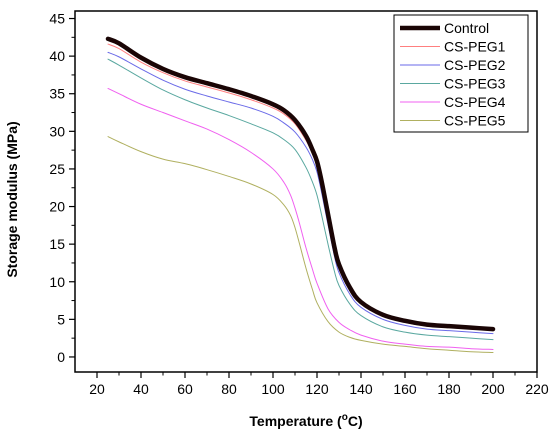 The height and width of the screenshot is (436, 550). What do you see at coordinates (405, 389) in the screenshot?
I see `x-tick-label: 160` at bounding box center [405, 389].